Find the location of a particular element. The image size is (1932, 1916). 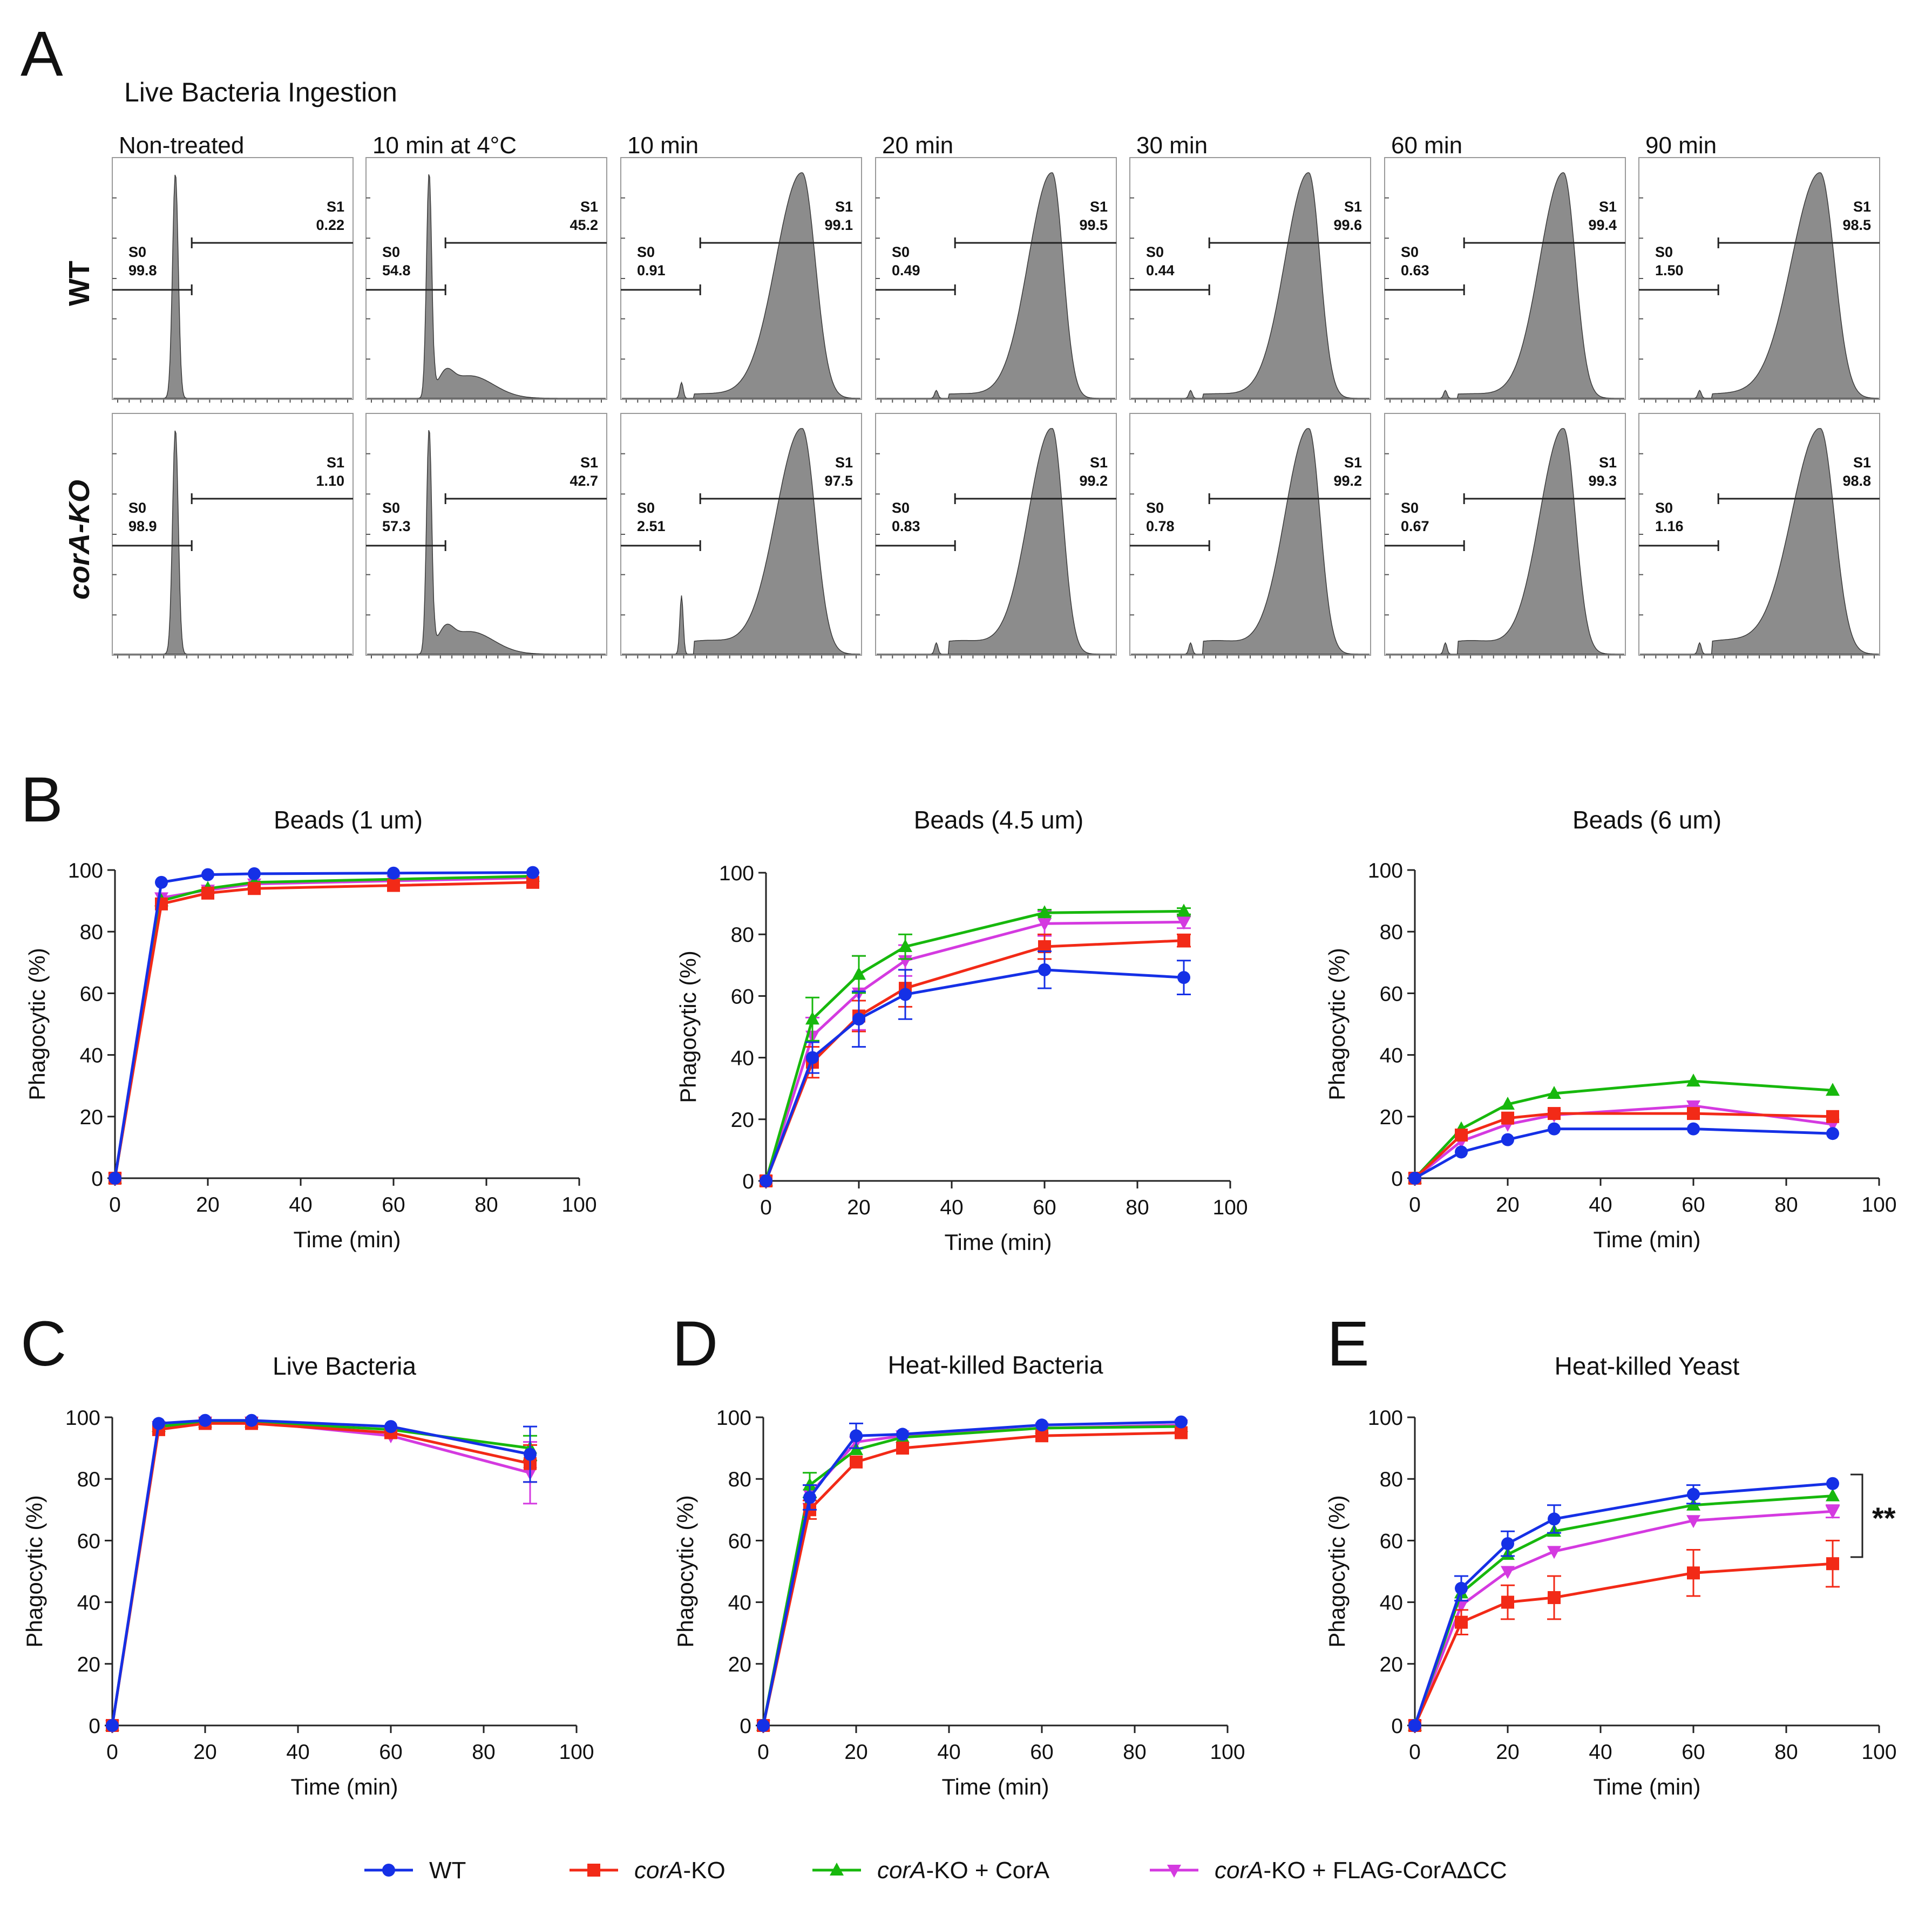

gate-s1-value: 0.22 is located at coordinates (330, 225).